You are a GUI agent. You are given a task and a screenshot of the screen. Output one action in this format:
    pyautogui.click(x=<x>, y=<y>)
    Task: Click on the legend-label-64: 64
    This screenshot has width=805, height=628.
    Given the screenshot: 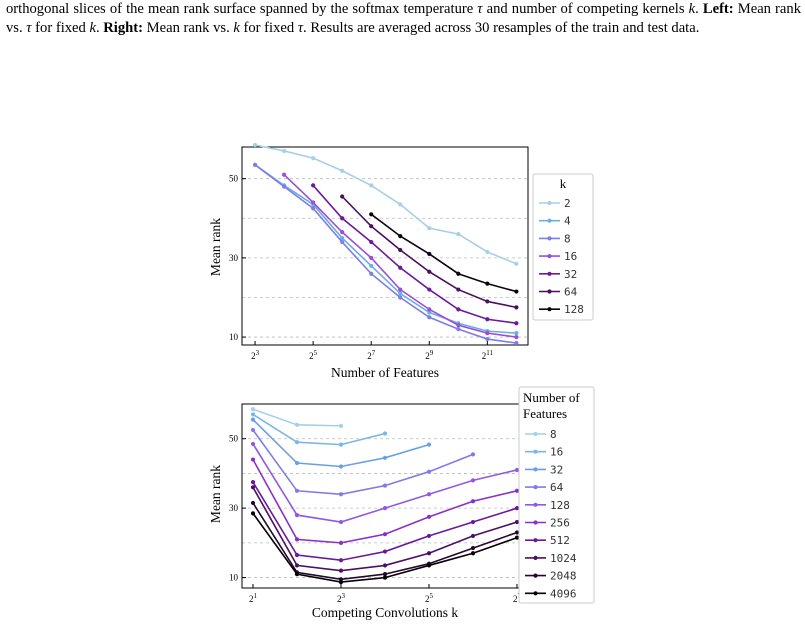 What is the action you would take?
    pyautogui.click(x=571, y=292)
    